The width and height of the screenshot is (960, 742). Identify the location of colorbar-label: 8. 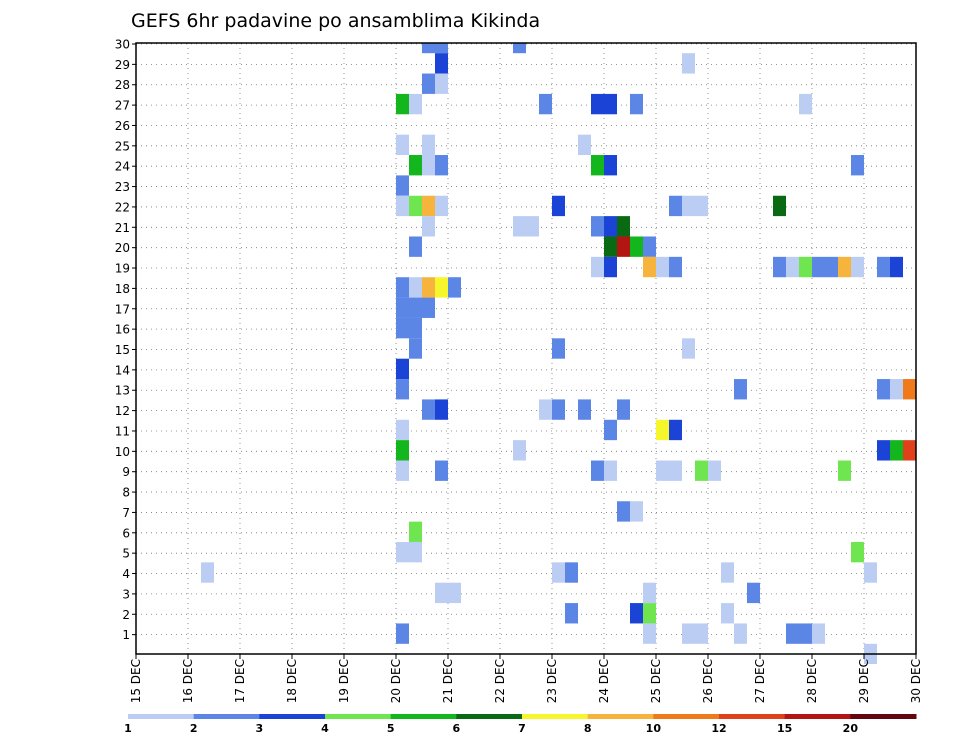
(588, 728).